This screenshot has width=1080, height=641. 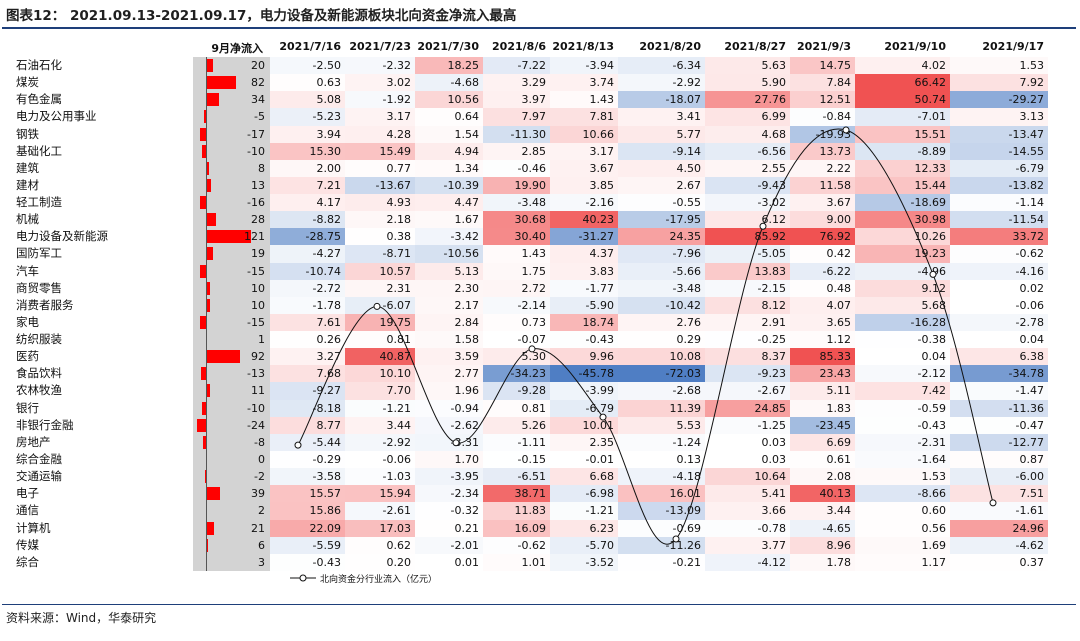 What do you see at coordinates (261, 545) in the screenshot?
I see `september-value: 6` at bounding box center [261, 545].